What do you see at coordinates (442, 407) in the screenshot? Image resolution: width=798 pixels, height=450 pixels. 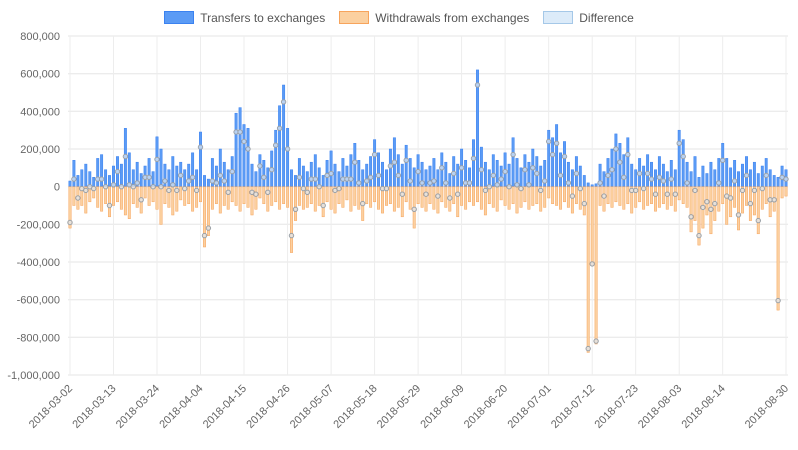 I see `svg-text: 2018-06-09` at bounding box center [442, 407].